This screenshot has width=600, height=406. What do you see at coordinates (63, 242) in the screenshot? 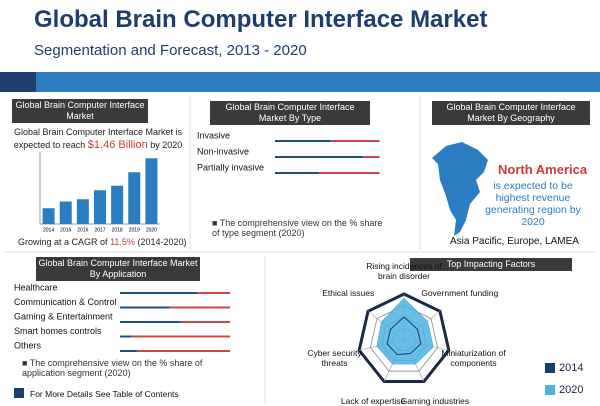
I see `footnote-text: Growing at a CAGR of` at bounding box center [63, 242].